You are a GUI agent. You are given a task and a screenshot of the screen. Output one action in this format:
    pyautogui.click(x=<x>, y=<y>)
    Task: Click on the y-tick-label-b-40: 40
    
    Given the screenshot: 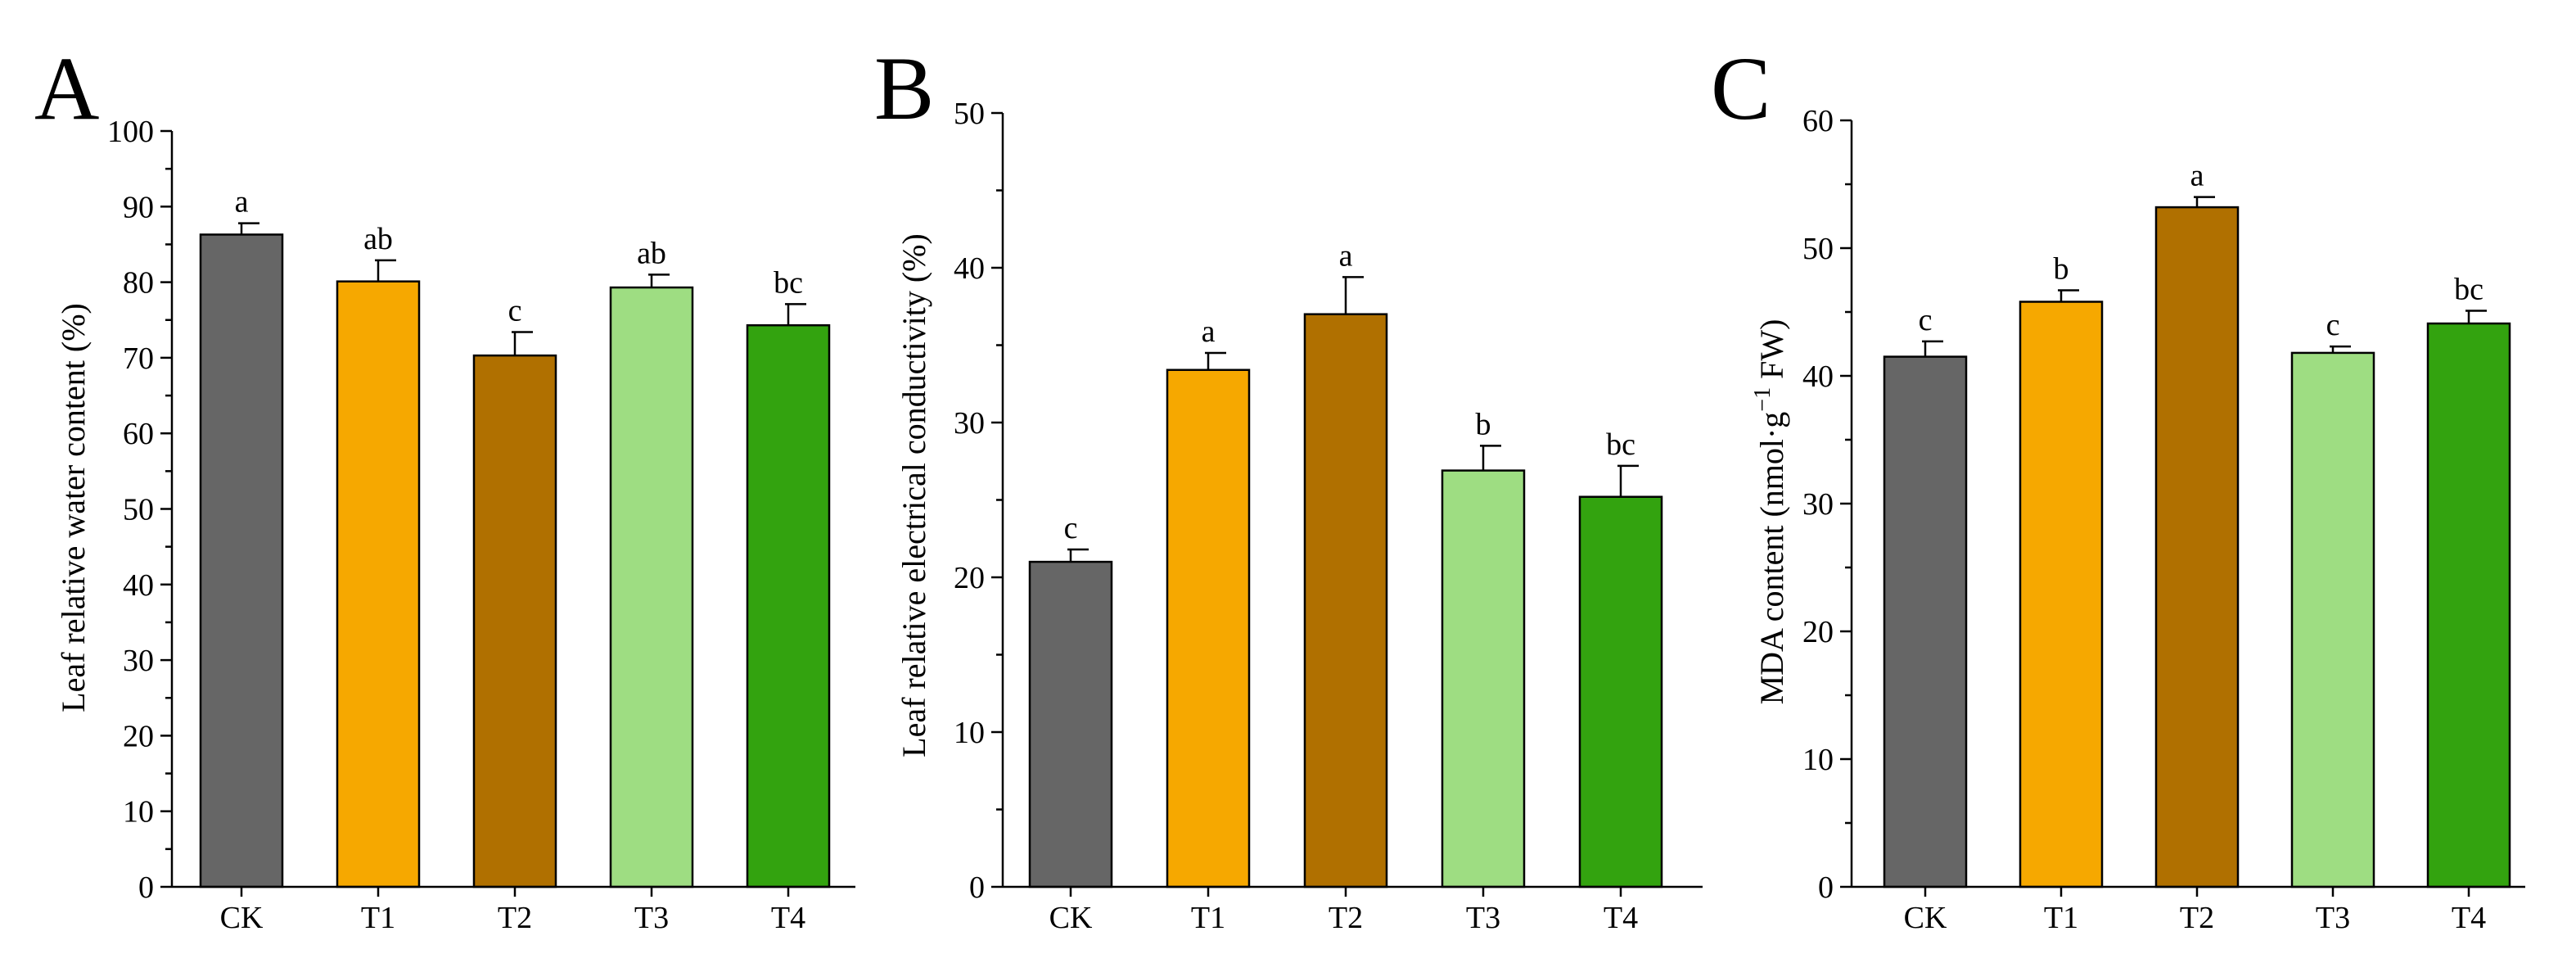 What is the action you would take?
    pyautogui.click(x=969, y=268)
    